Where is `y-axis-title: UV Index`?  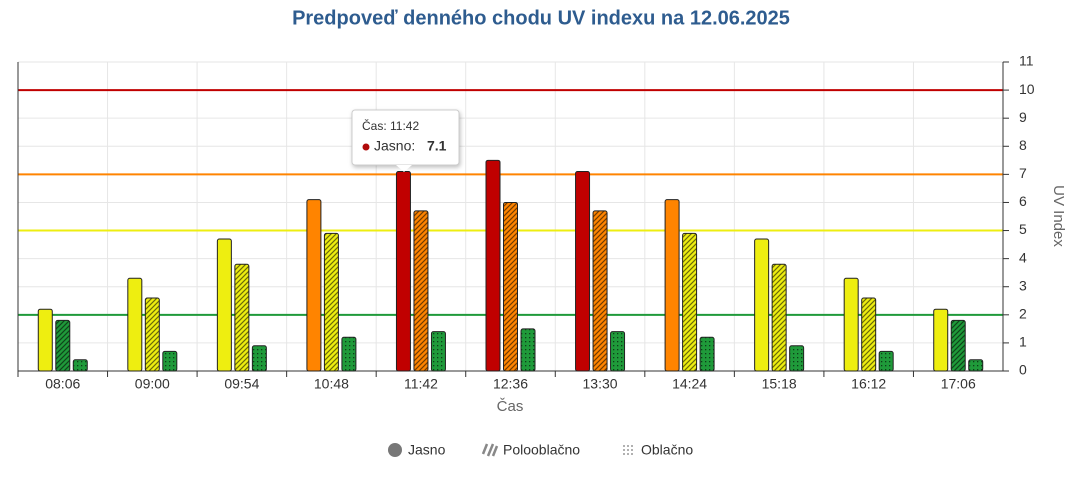
y-axis-title: UV Index is located at coordinates (1058, 216).